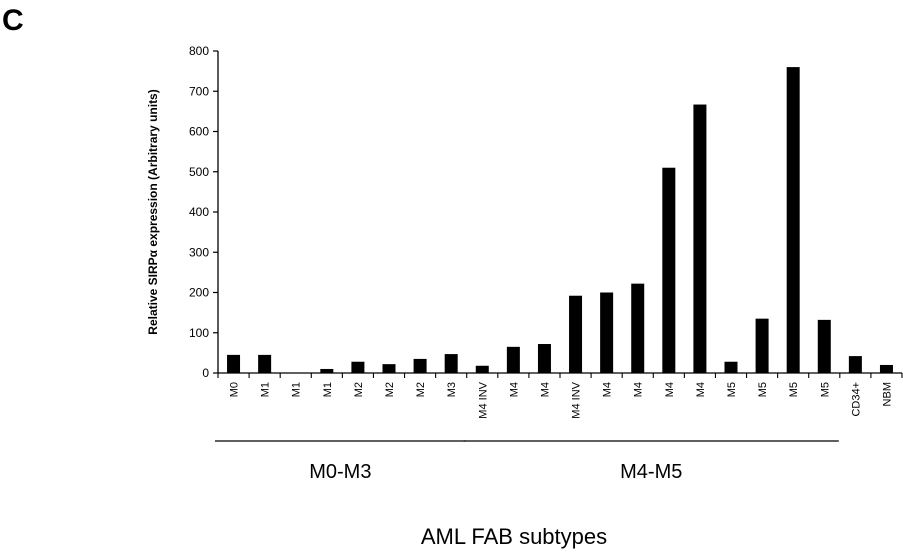 This screenshot has height=552, width=903. Describe the element at coordinates (560, 375) in the screenshot. I see `x-axis` at that location.